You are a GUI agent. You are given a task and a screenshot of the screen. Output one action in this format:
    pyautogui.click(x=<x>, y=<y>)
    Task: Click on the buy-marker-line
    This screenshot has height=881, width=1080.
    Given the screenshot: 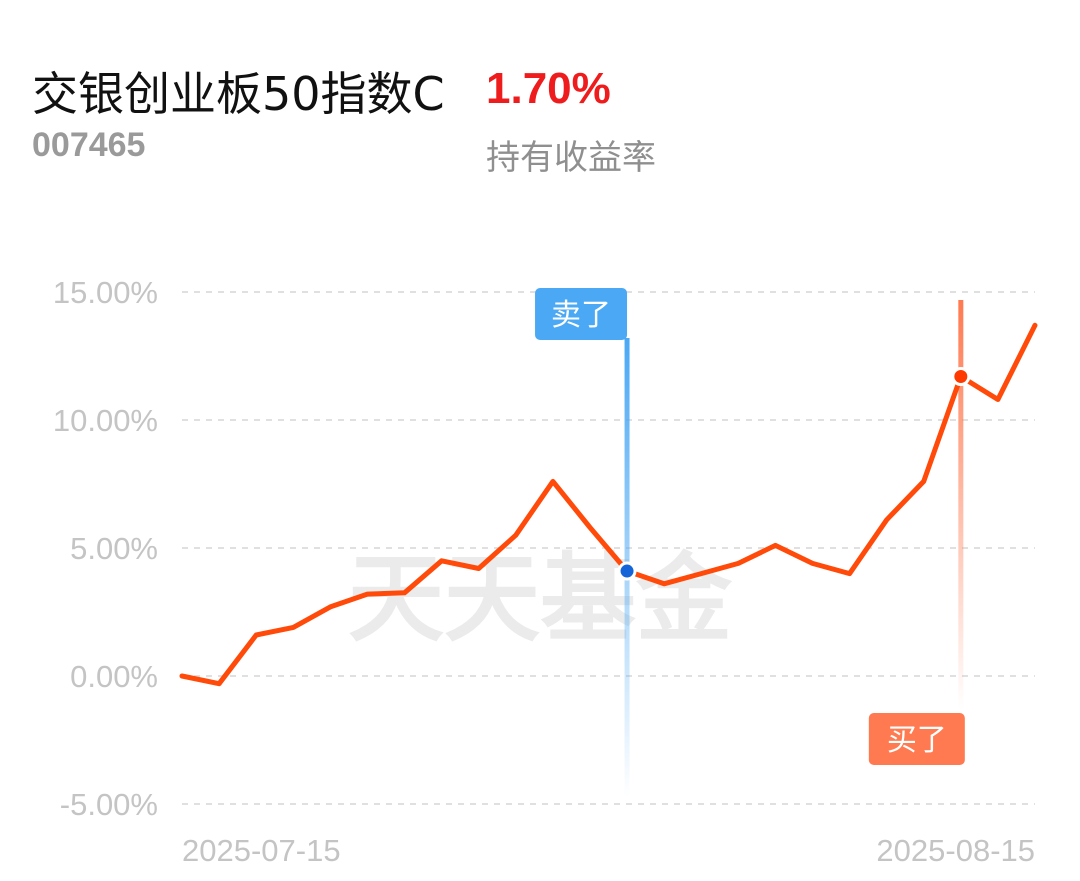 What is the action you would take?
    pyautogui.click(x=961, y=505)
    